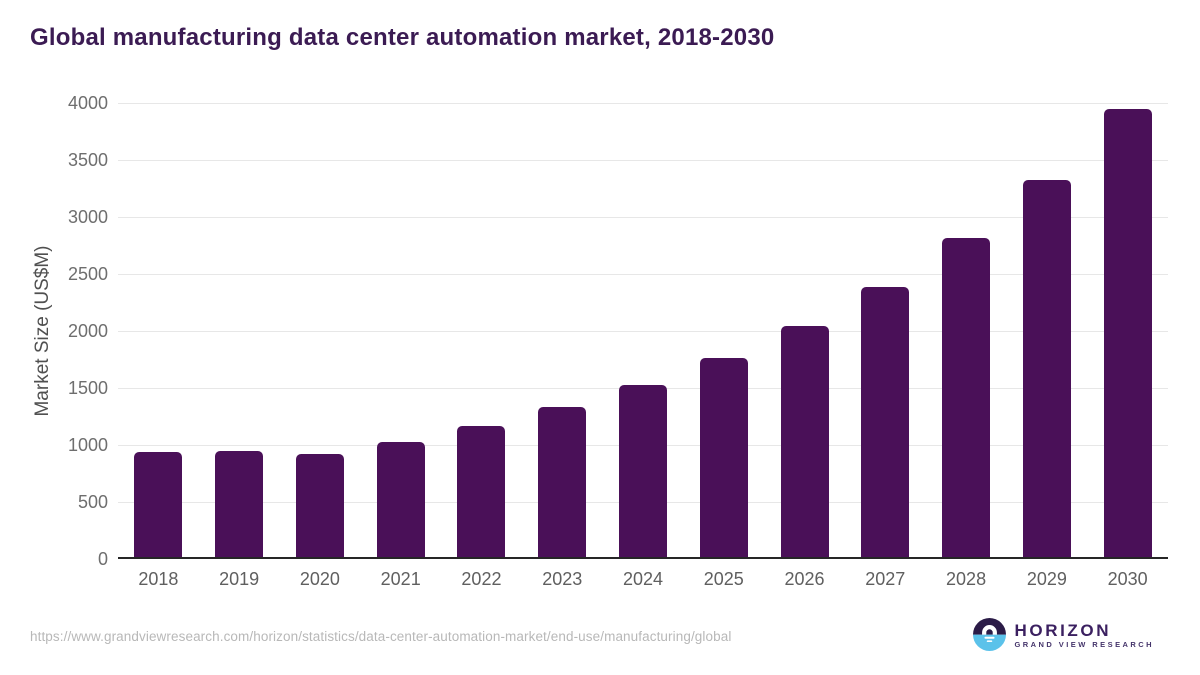 Image resolution: width=1200 pixels, height=675 pixels. I want to click on bar-2030, so click(1127, 332).